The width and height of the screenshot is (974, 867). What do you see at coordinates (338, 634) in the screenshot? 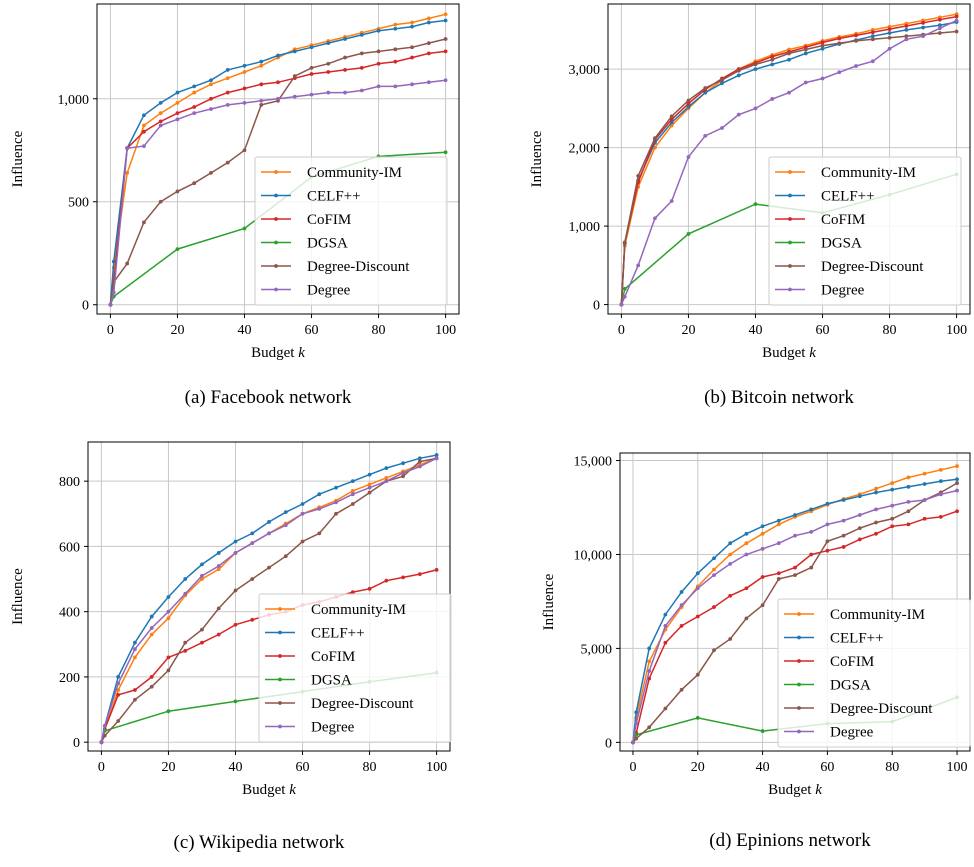
I see `legend-label: CELF++` at bounding box center [338, 634].